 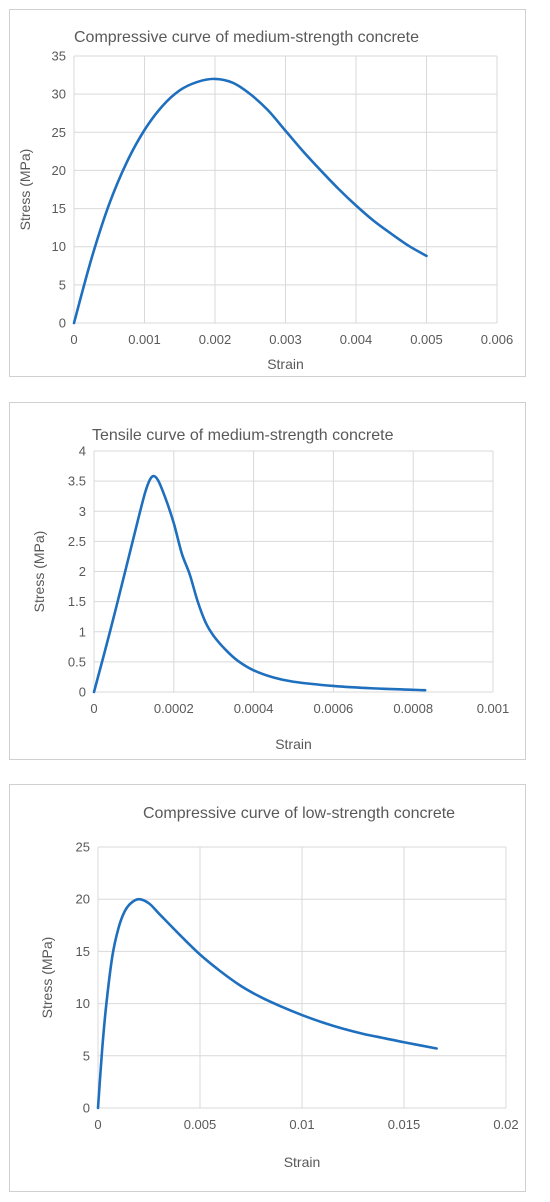 I want to click on x-tick-label: 0.003, so click(x=285, y=339).